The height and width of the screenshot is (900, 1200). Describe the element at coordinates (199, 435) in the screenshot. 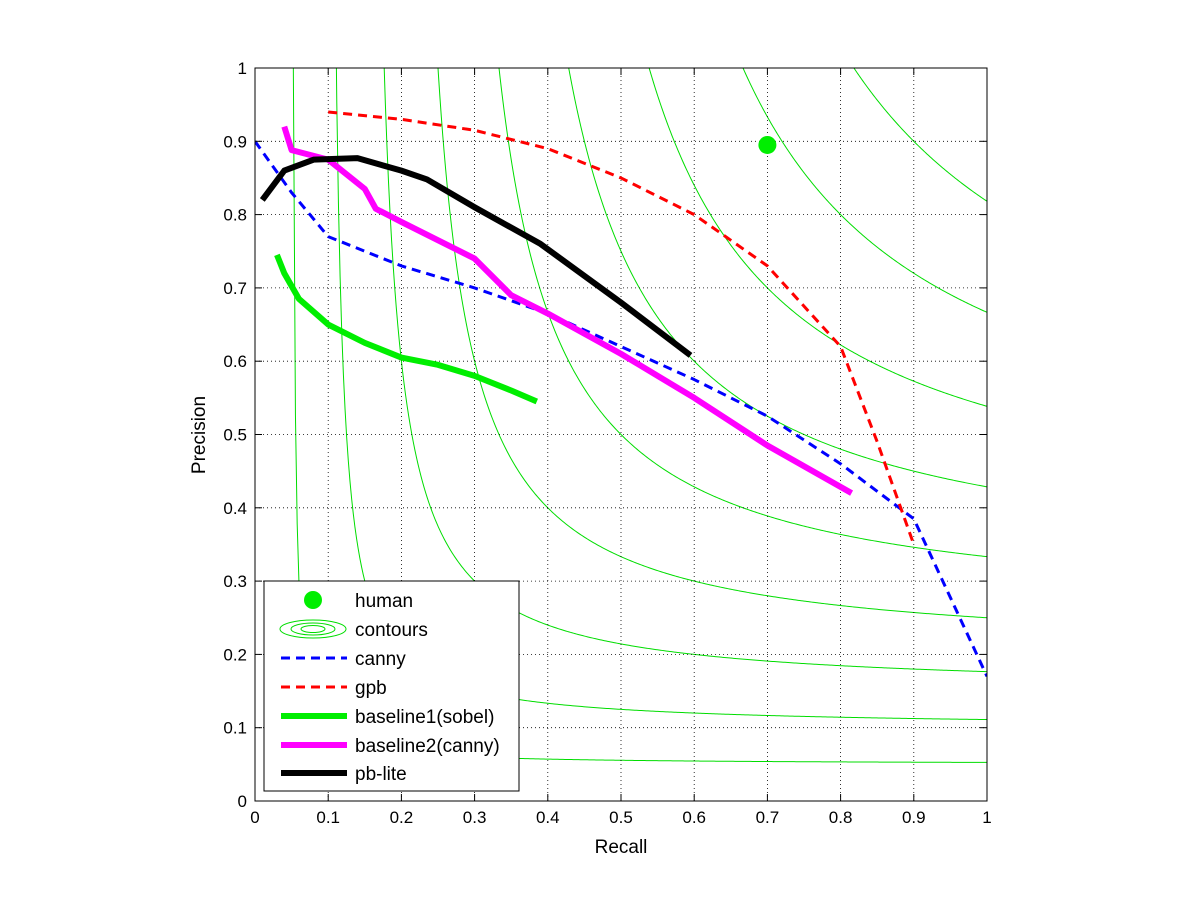

I see `y-axis-label: Precision` at that location.